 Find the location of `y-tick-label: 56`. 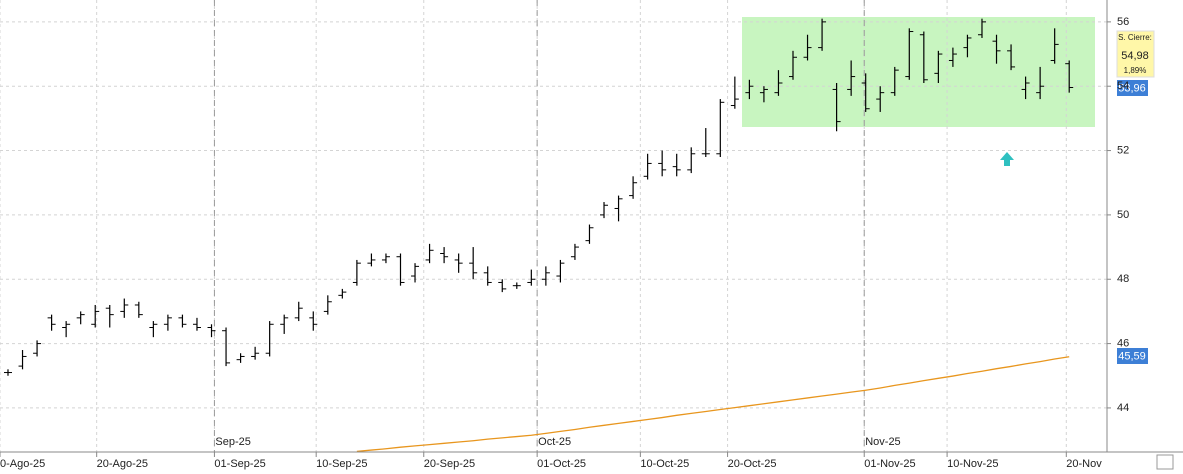

y-tick-label: 56 is located at coordinates (1123, 22).